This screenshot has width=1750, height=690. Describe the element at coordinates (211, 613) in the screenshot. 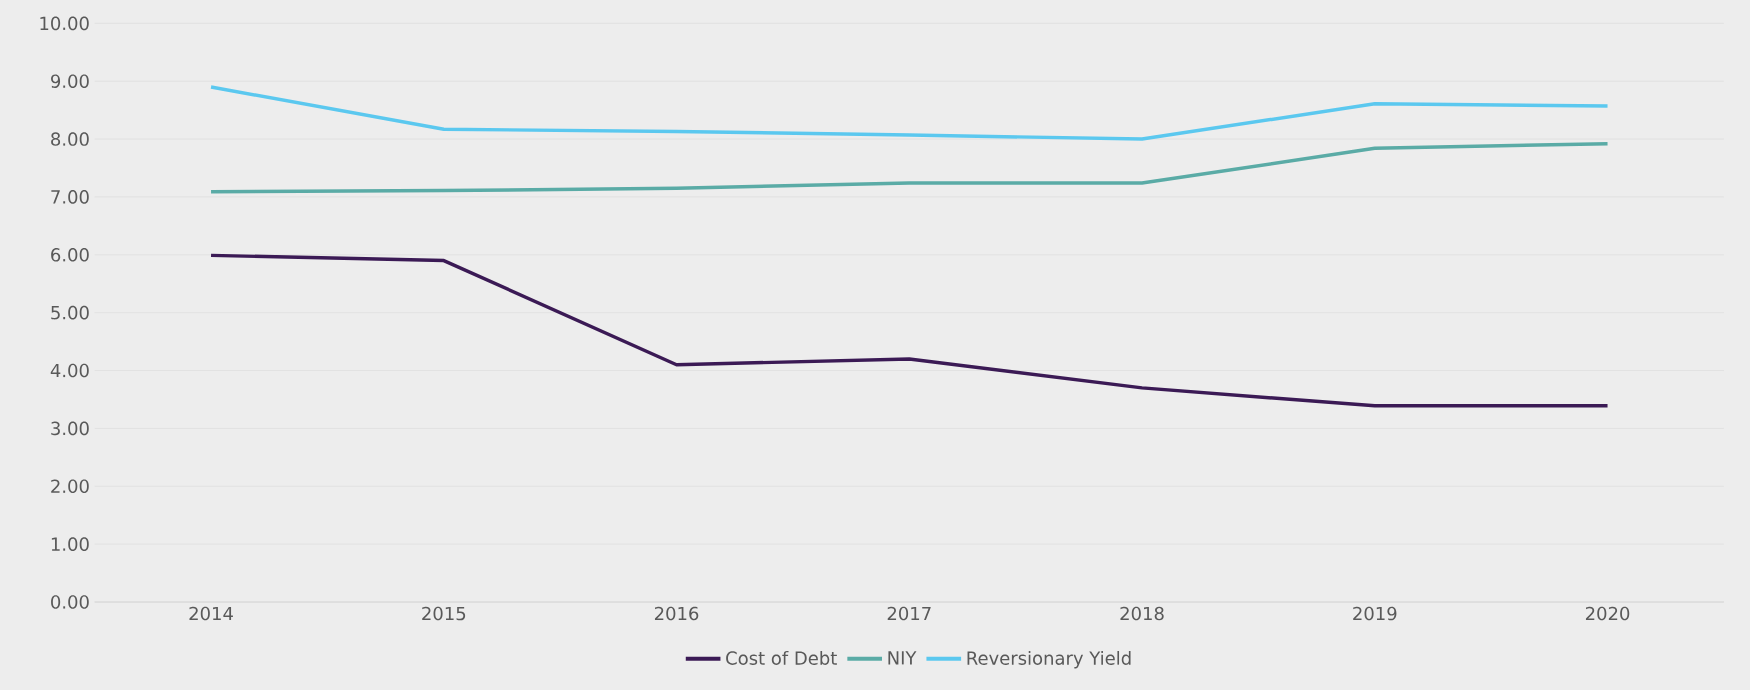

I see `x-tick-label: 2014` at that location.